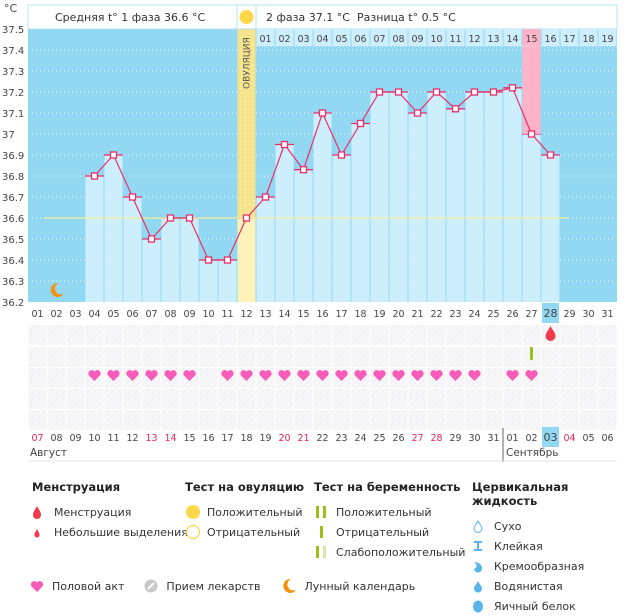 The width and height of the screenshot is (626, 616). I want to click on month-label-september: Сентябрь, so click(532, 453).